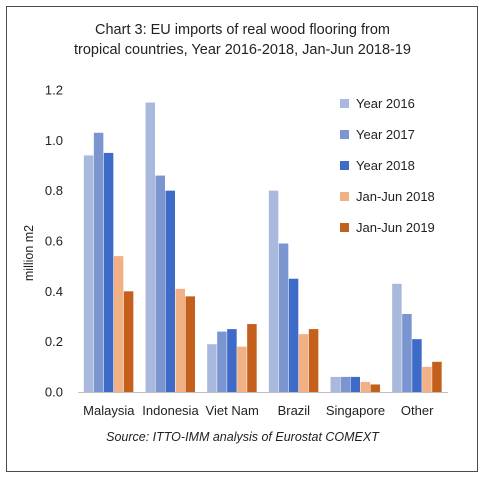  Describe the element at coordinates (355, 410) in the screenshot. I see `x-tick-label: Singapore` at that location.